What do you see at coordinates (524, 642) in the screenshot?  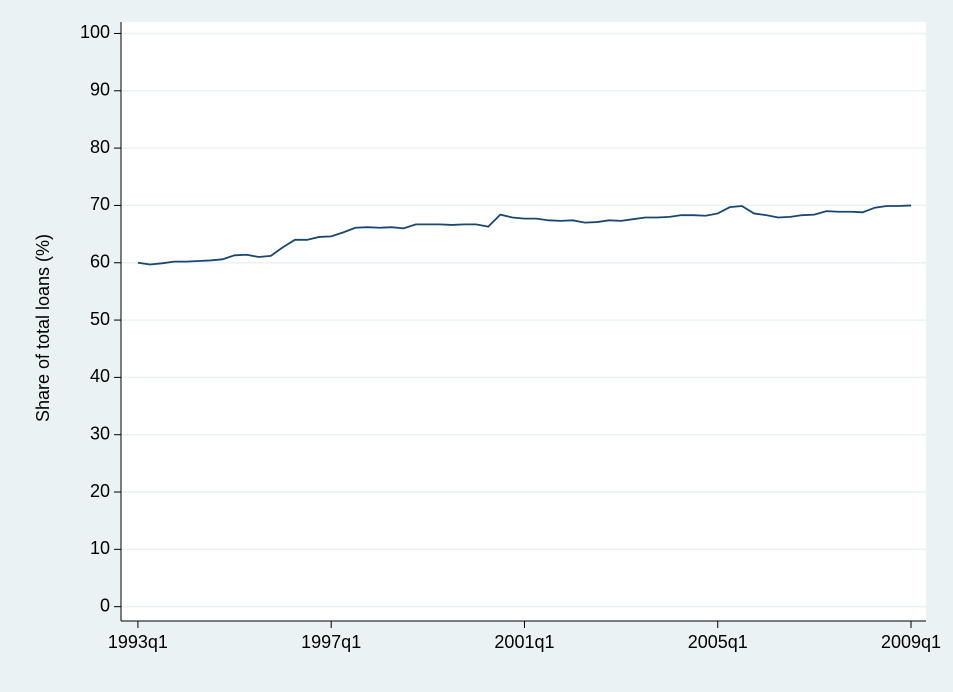 I see `x-tick-label: 2001q1` at bounding box center [524, 642].